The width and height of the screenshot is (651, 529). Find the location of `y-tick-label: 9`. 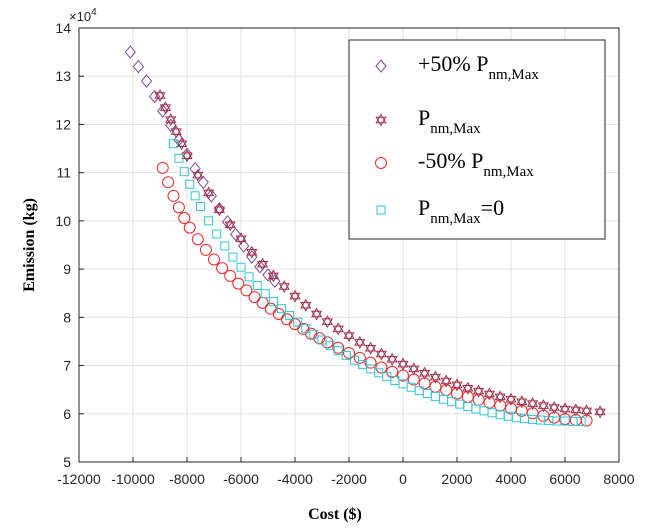

y-tick-label: 9 is located at coordinates (67, 269).